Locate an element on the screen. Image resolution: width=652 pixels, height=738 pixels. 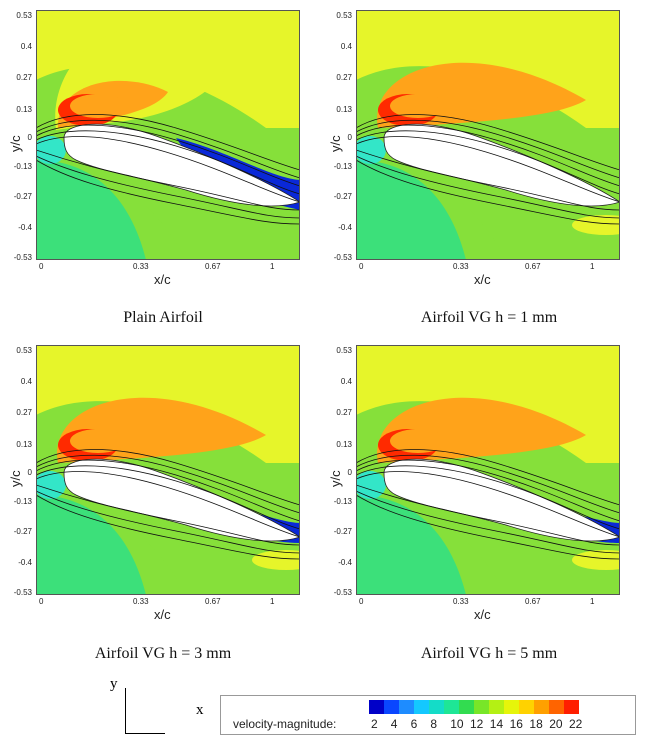
legend-tick: 4 is located at coordinates (394, 724).